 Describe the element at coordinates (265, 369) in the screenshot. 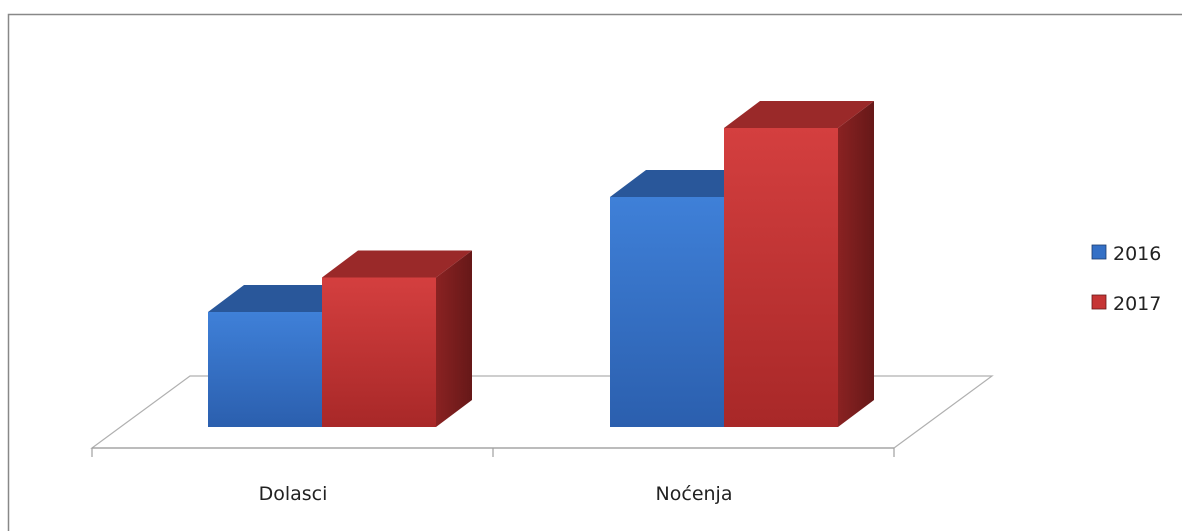

I see `bar-dolasci-2016-front` at that location.